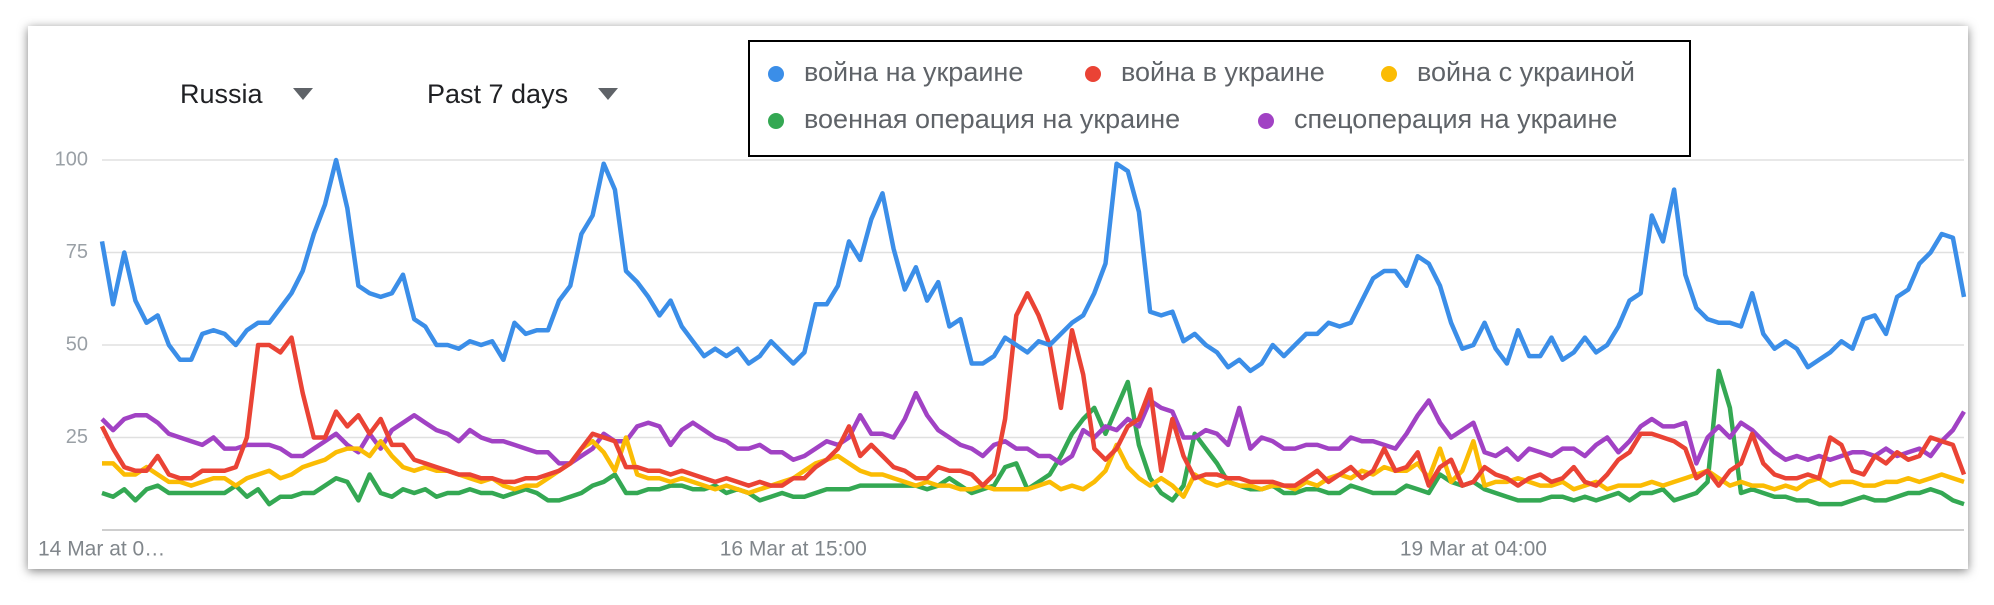  I want to click on period-label: Past 7 days, so click(497, 94).